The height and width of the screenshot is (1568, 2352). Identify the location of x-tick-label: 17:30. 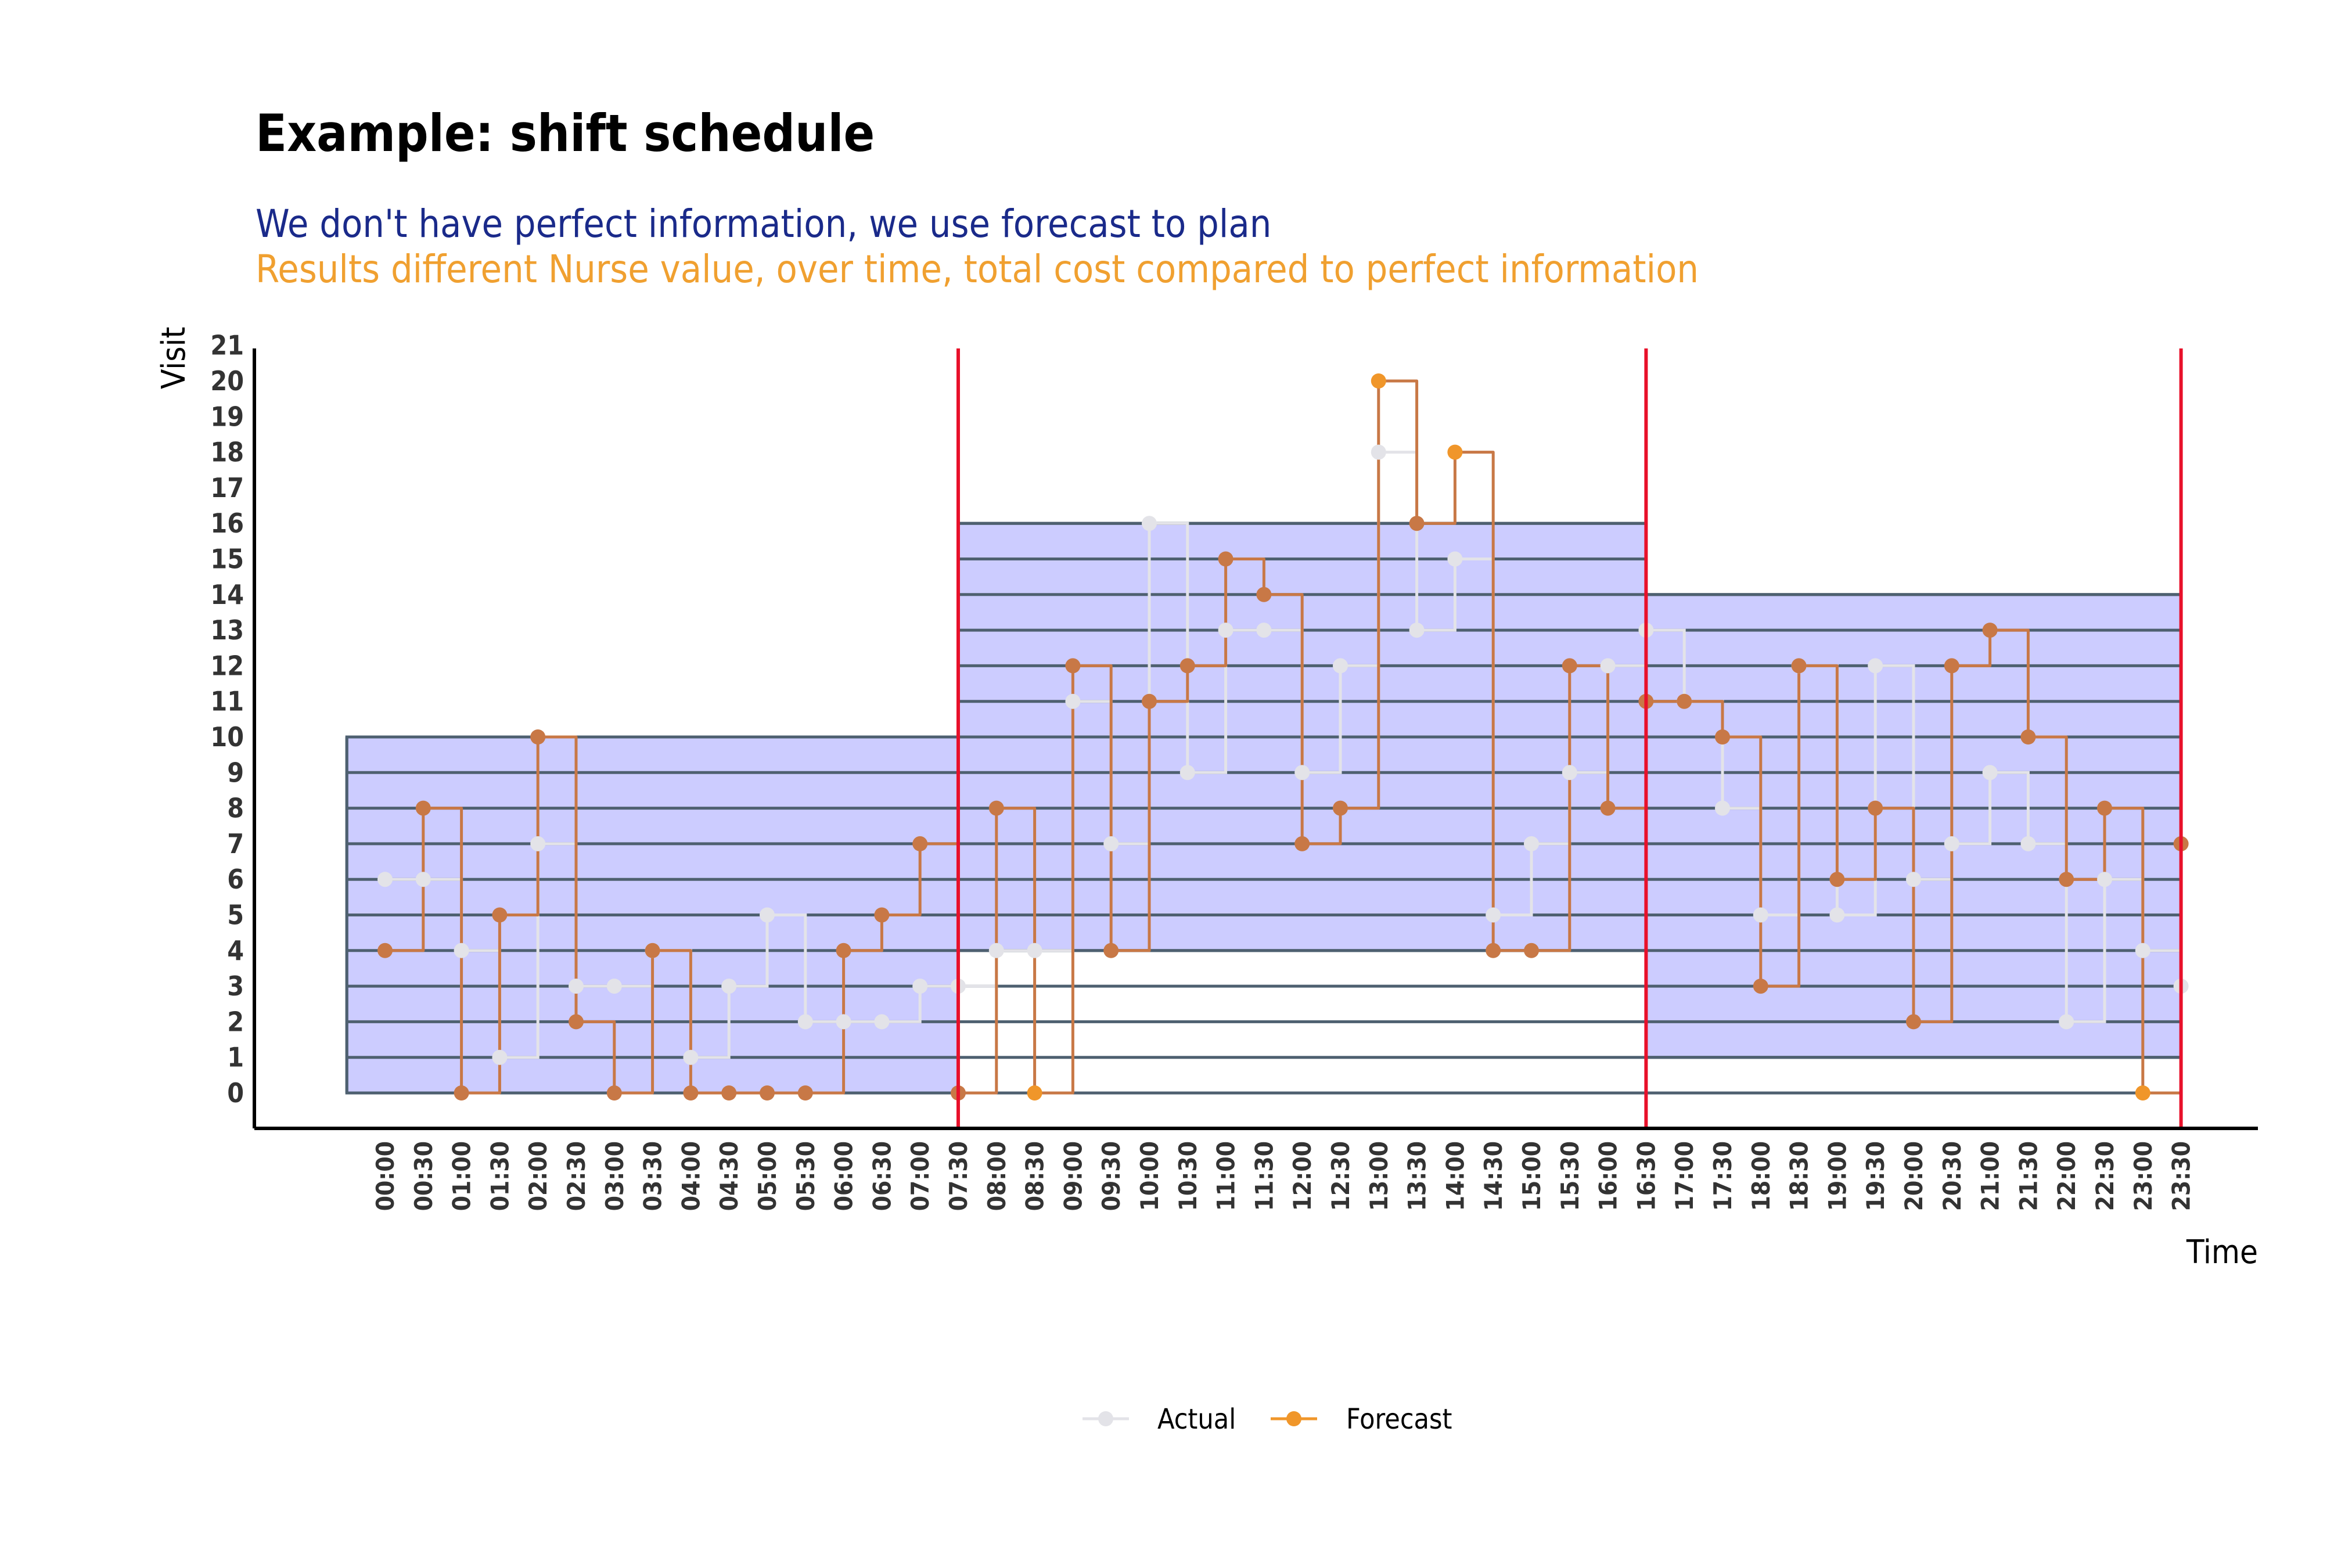
(1723, 1176).